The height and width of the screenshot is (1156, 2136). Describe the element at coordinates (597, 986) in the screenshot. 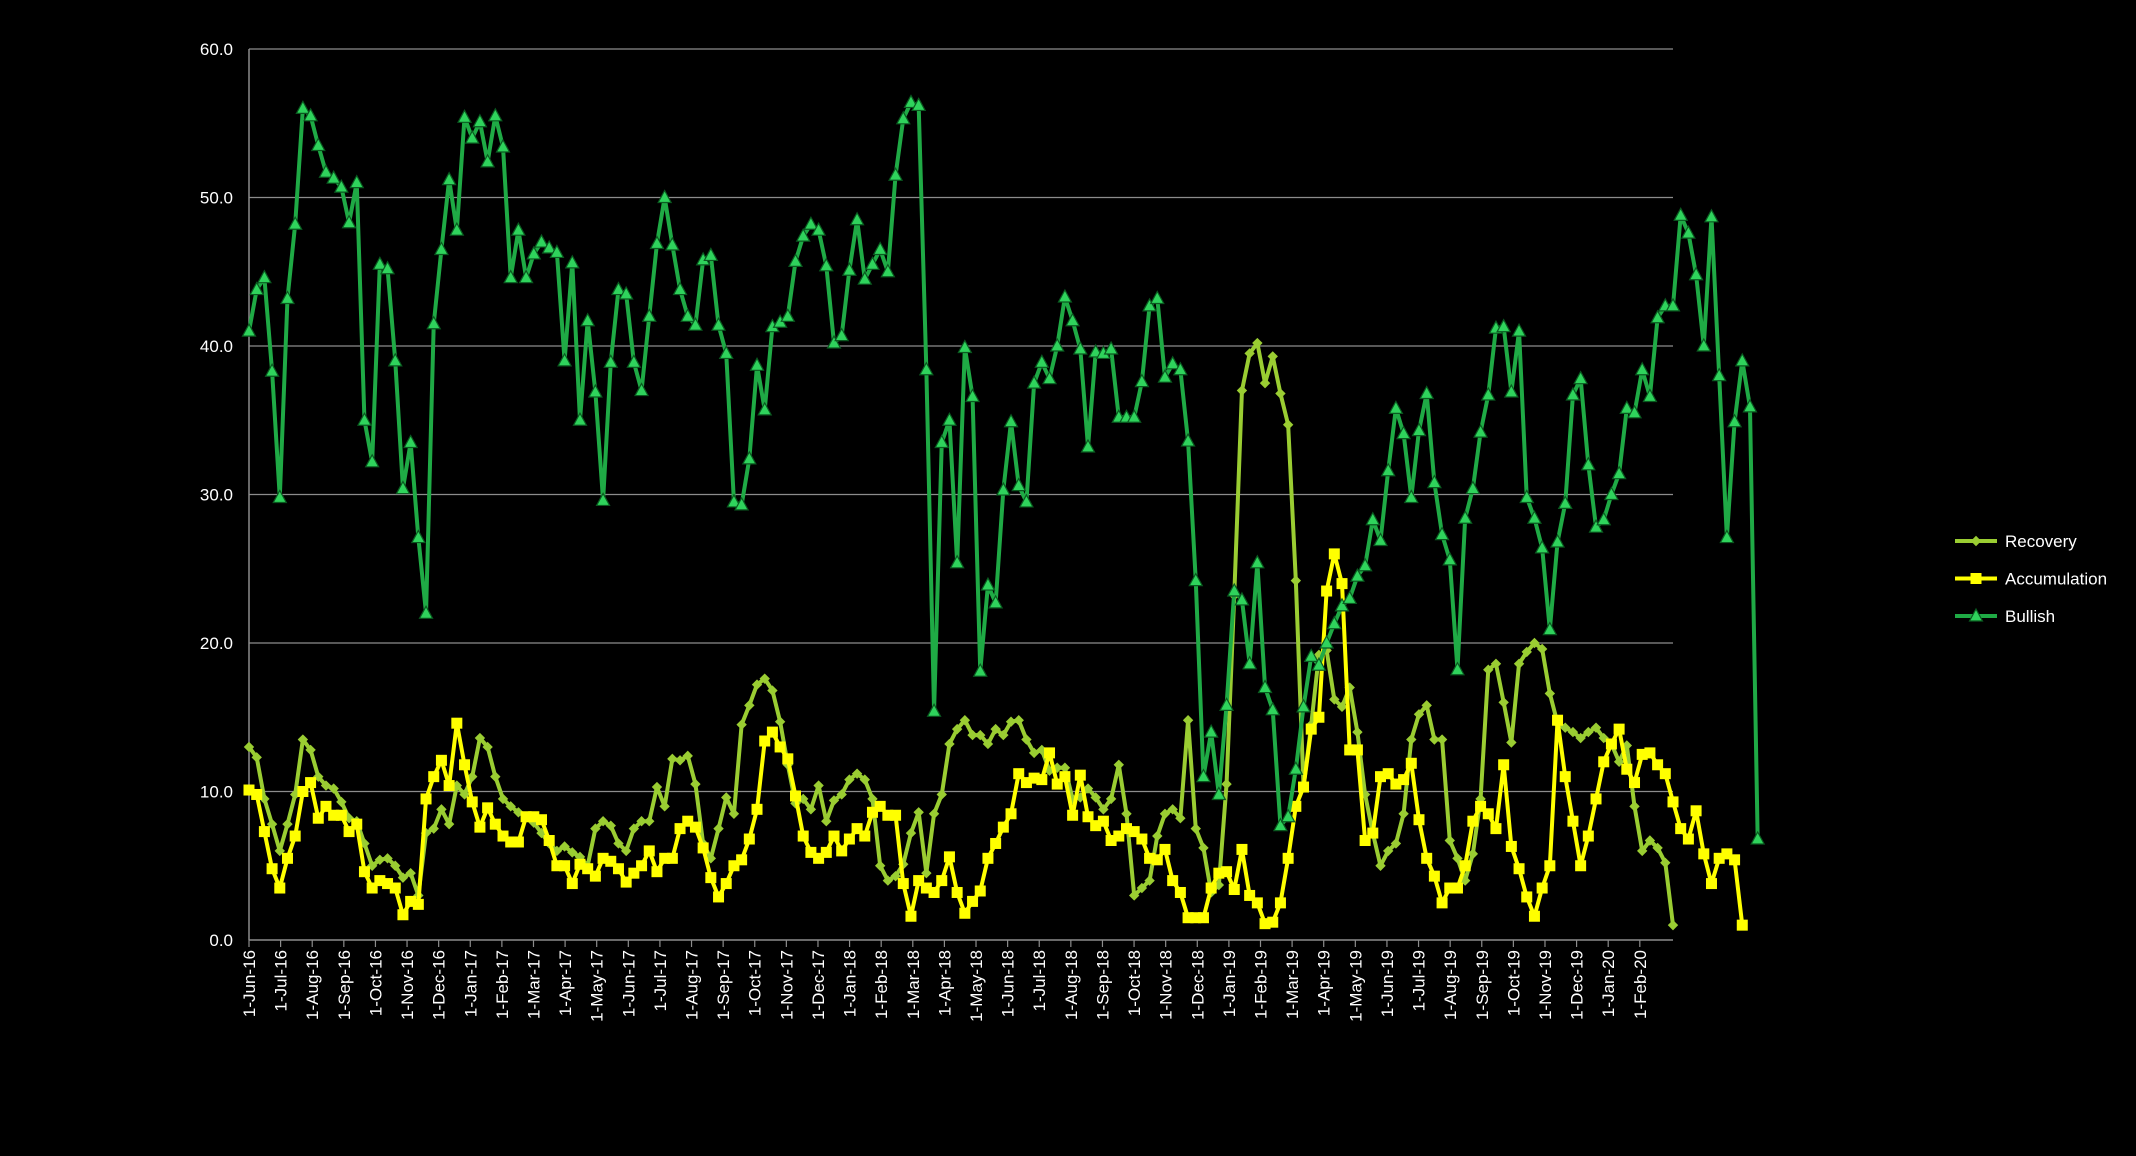

I see `x-tick-label: 1-May-17` at that location.